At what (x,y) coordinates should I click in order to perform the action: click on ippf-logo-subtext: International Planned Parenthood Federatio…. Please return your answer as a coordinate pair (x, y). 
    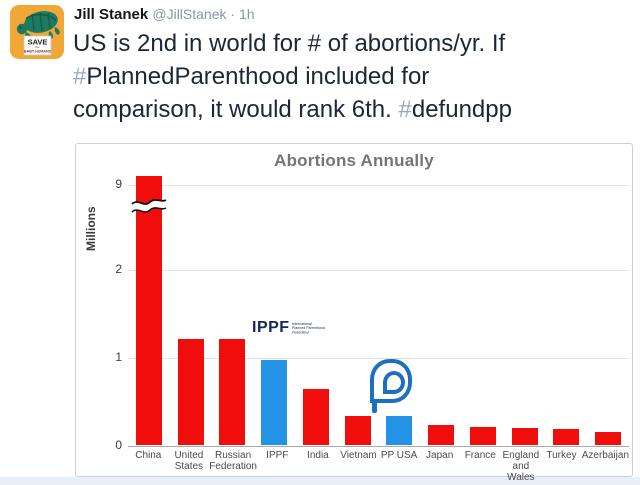
    Looking at the image, I should click on (308, 328).